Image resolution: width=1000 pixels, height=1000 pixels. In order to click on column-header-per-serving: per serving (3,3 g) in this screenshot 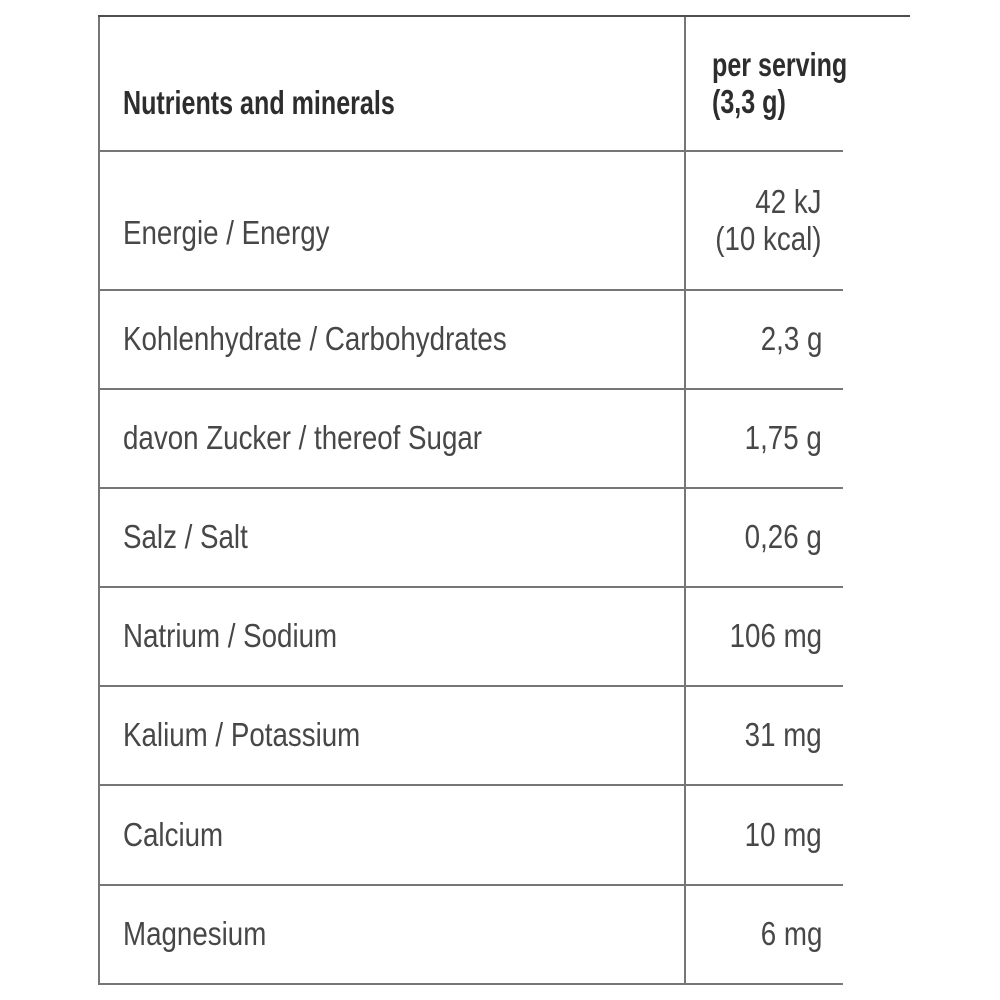, I will do `click(780, 83)`.